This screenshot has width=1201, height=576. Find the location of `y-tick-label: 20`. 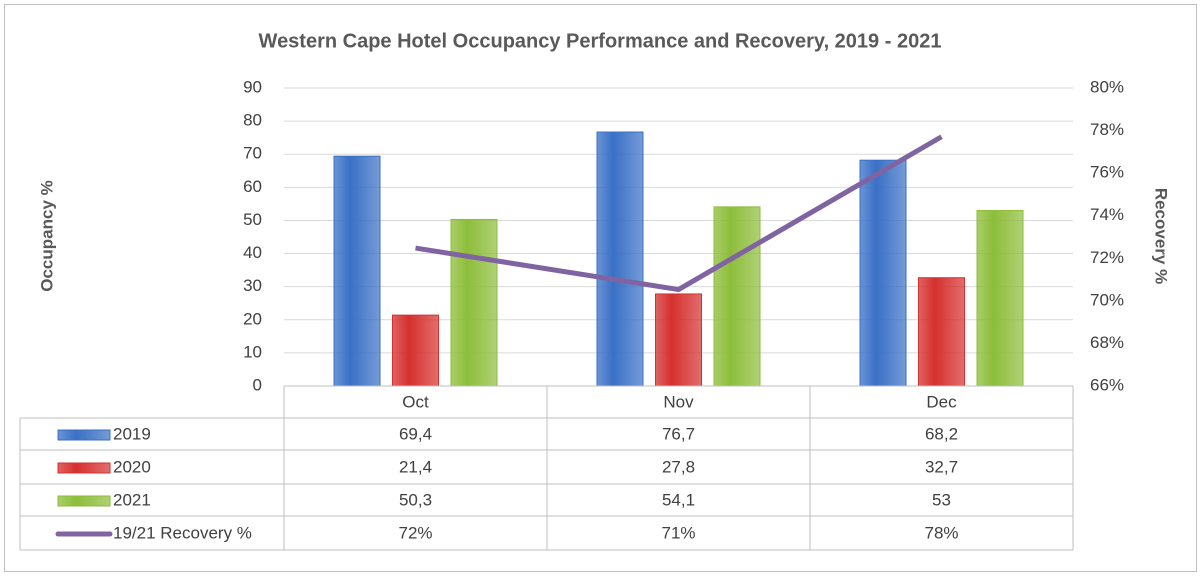

y-tick-label: 20 is located at coordinates (252, 318).